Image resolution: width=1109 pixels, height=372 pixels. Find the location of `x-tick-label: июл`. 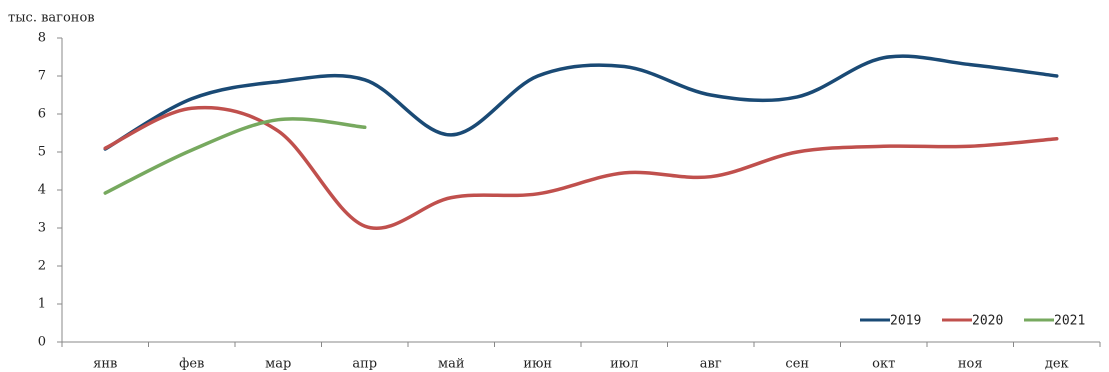

x-tick-label: июл is located at coordinates (624, 364).